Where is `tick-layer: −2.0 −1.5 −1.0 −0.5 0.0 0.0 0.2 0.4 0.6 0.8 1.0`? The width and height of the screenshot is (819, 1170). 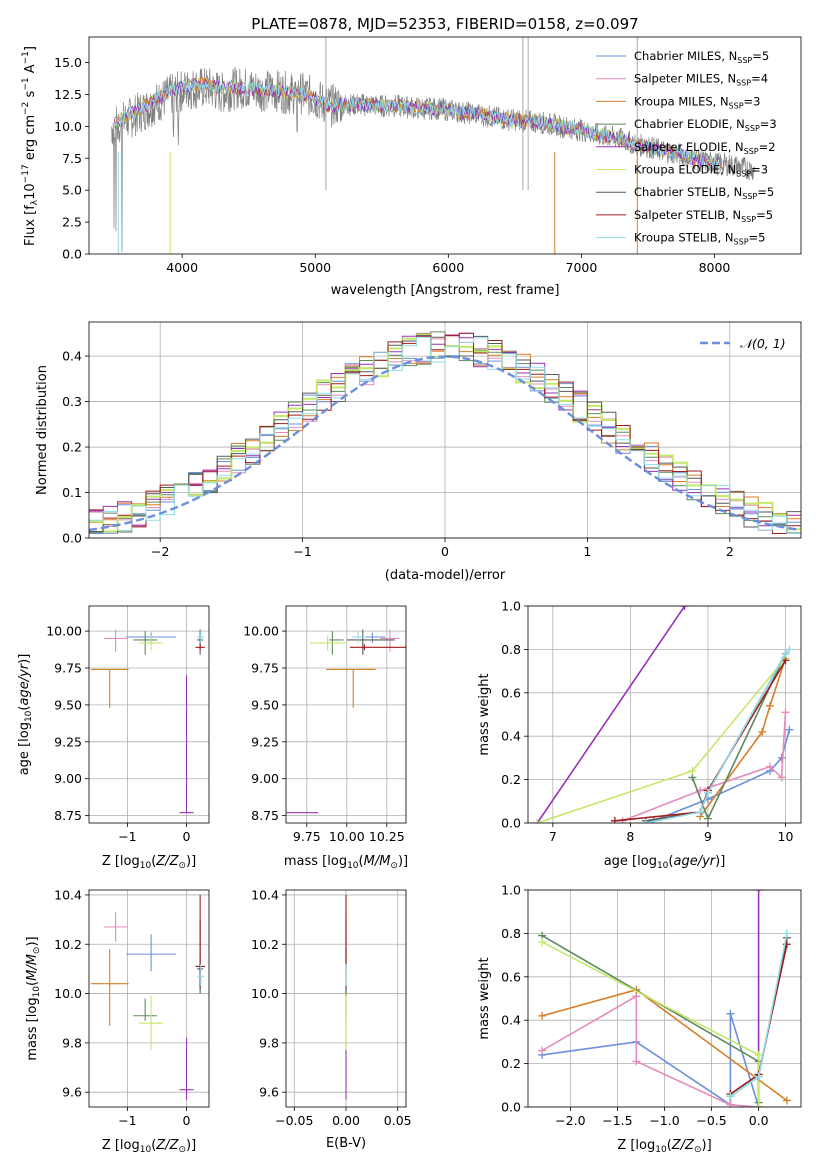 tick-layer: −2.0 −1.5 −1.0 −0.5 0.0 0.0 0.2 0.4 0.6 0.8 1.0 is located at coordinates (635, 1006).